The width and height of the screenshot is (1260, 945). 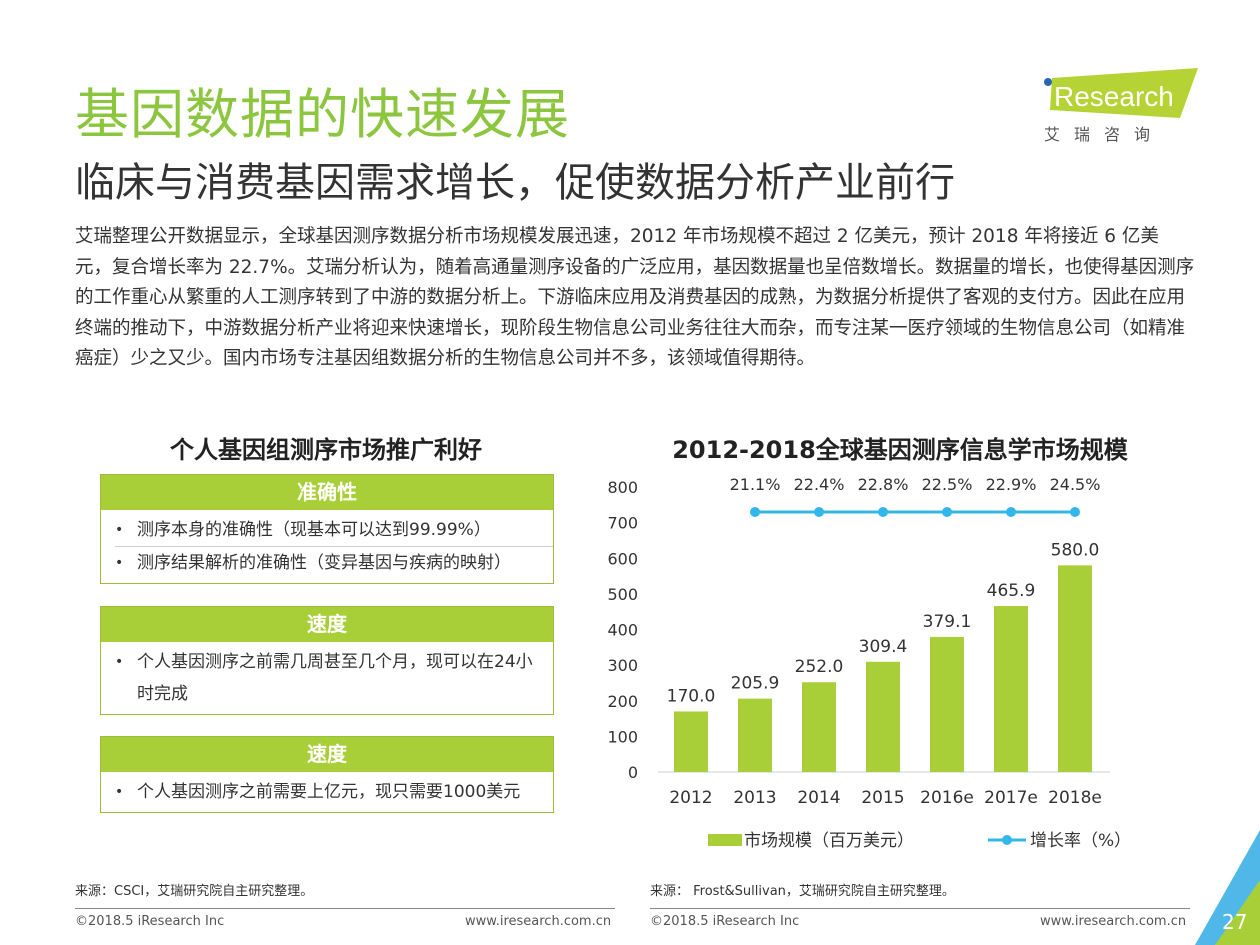 I want to click on corner-decoration, so click(x=1227, y=887).